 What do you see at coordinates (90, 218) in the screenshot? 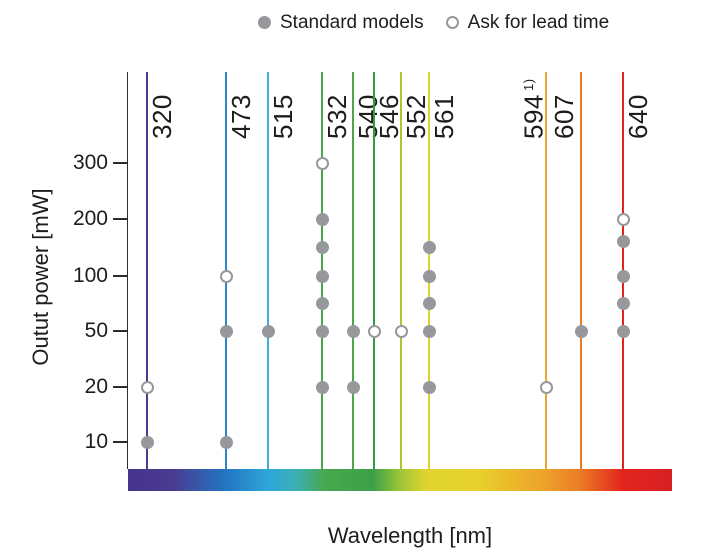
I see `y-tick-label: 200` at bounding box center [90, 218].